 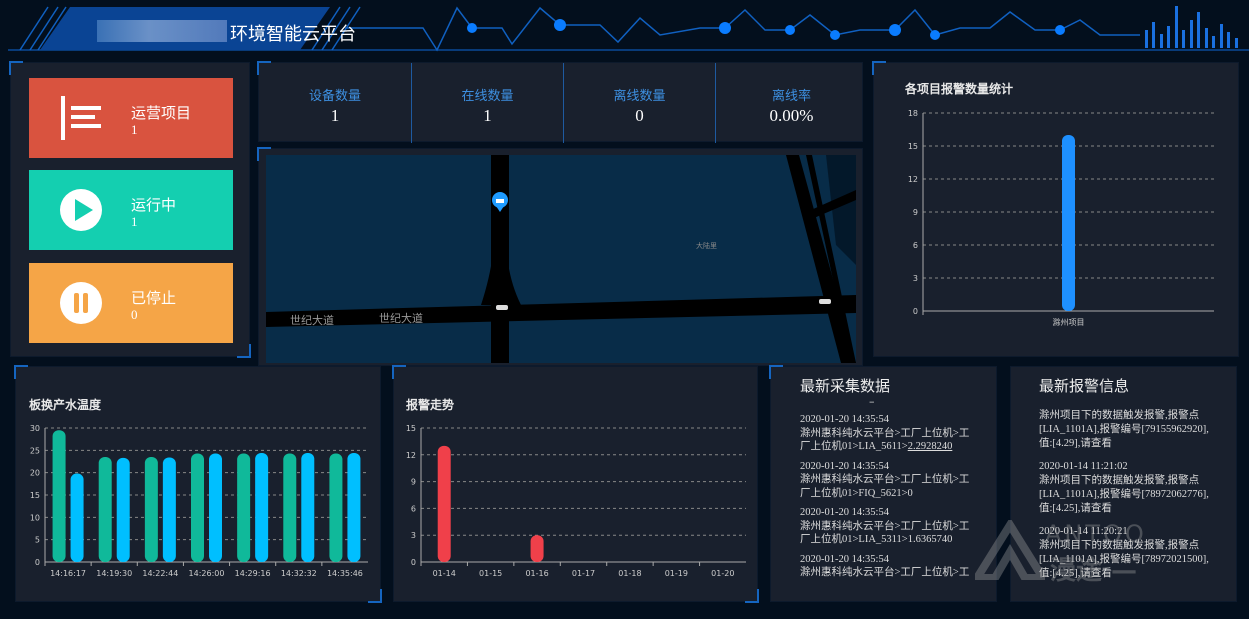 What do you see at coordinates (335, 115) in the screenshot?
I see `stat-value: 1` at bounding box center [335, 115].